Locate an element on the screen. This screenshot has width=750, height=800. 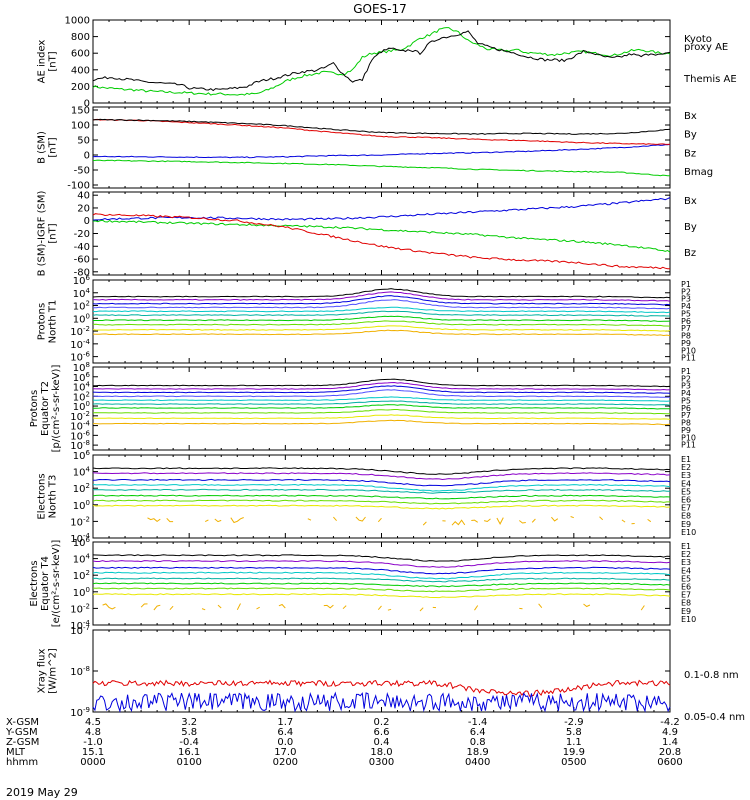
ephemeris-value: 0300 is located at coordinates (381, 762).